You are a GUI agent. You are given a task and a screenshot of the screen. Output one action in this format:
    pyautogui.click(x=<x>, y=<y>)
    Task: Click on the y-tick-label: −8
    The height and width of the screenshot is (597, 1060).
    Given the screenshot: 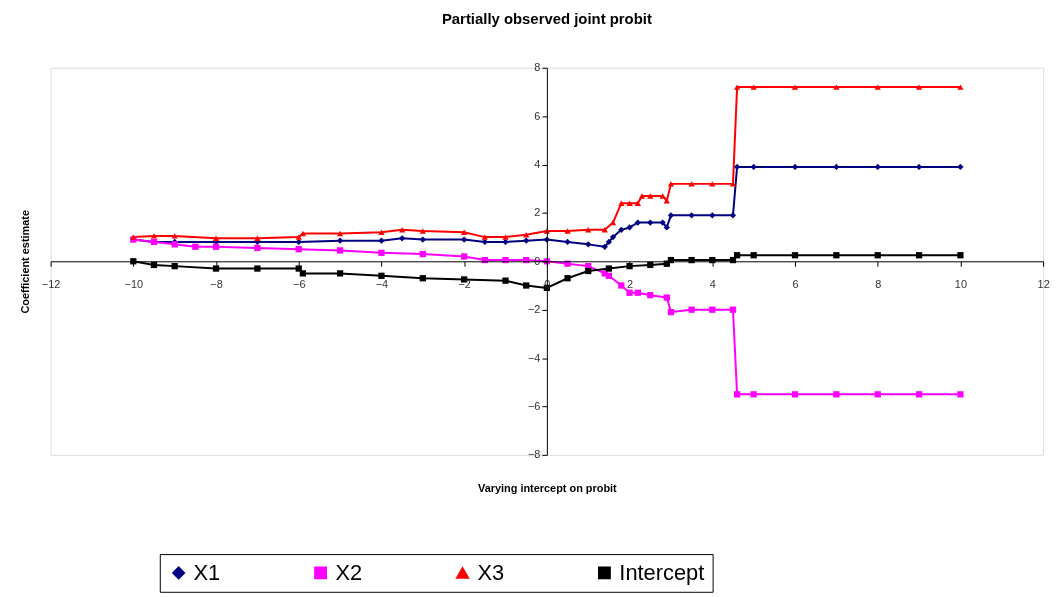 What is the action you would take?
    pyautogui.click(x=534, y=454)
    